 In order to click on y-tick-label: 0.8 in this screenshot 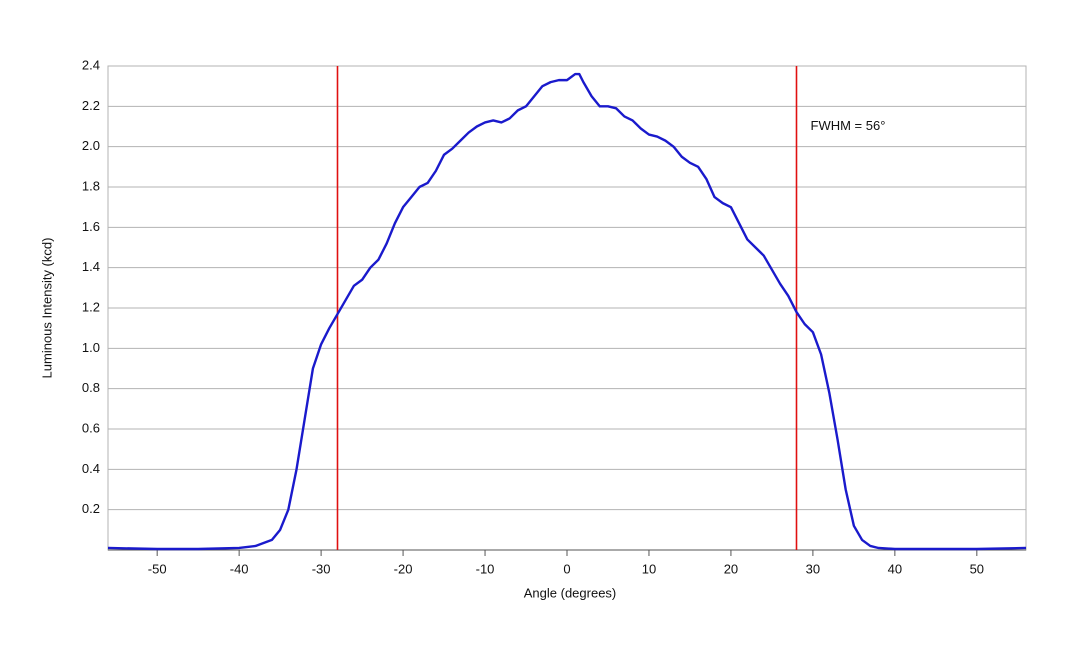, I will do `click(91, 387)`.